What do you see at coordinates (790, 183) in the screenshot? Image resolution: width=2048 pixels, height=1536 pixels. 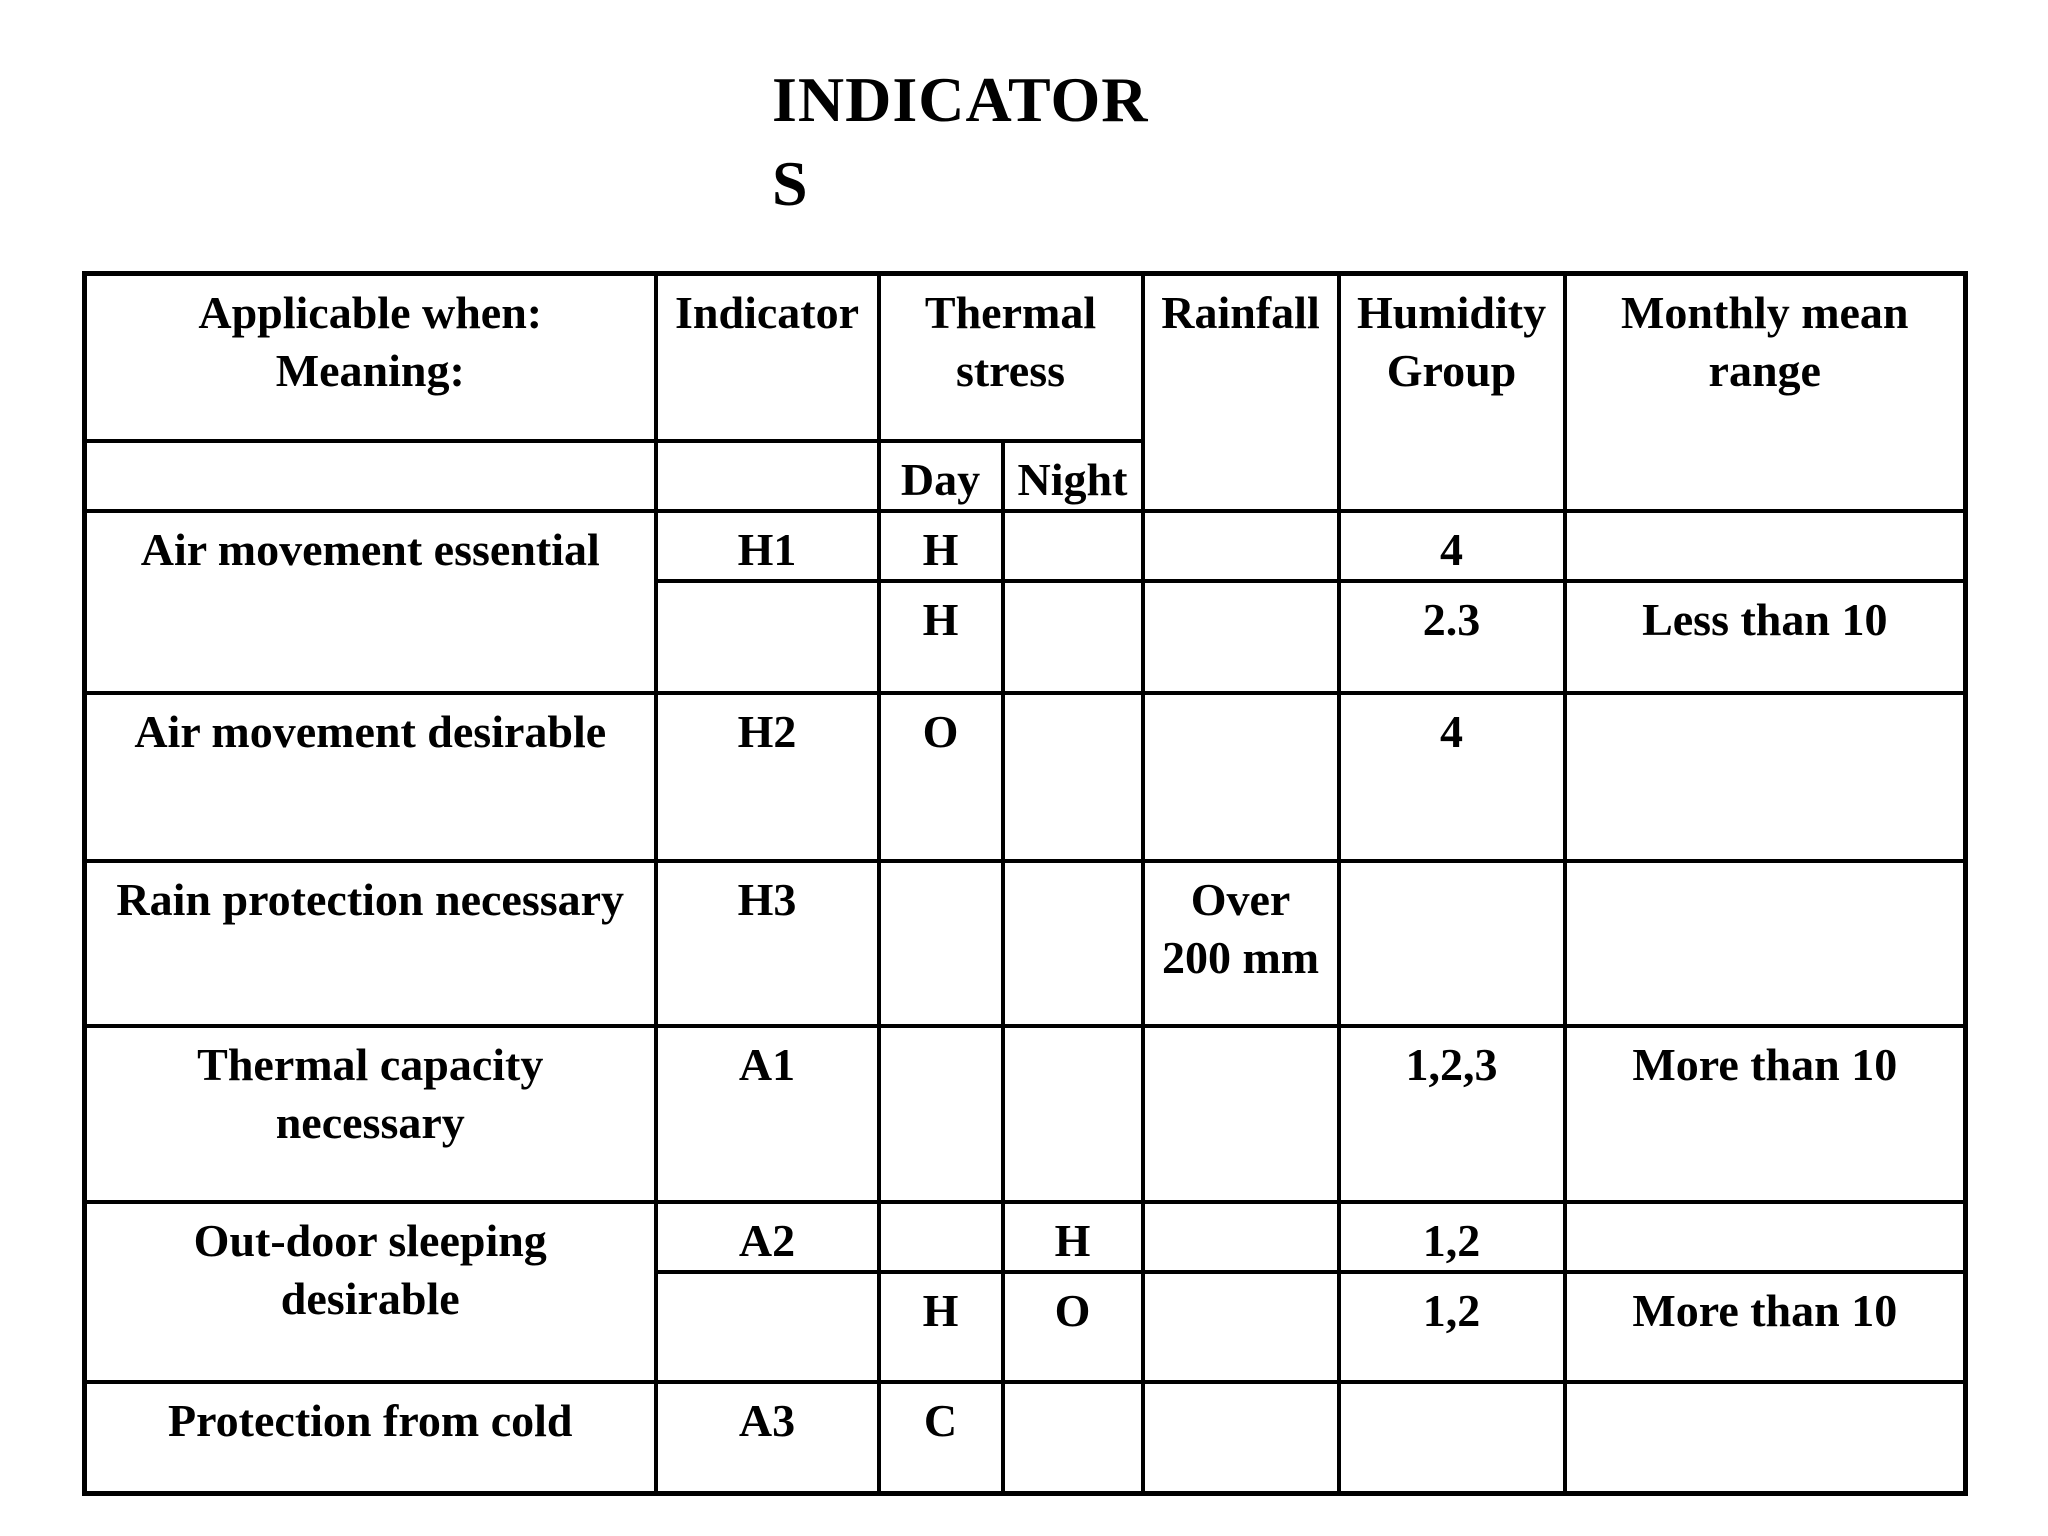 I see `page-title-line-2: S` at bounding box center [790, 183].